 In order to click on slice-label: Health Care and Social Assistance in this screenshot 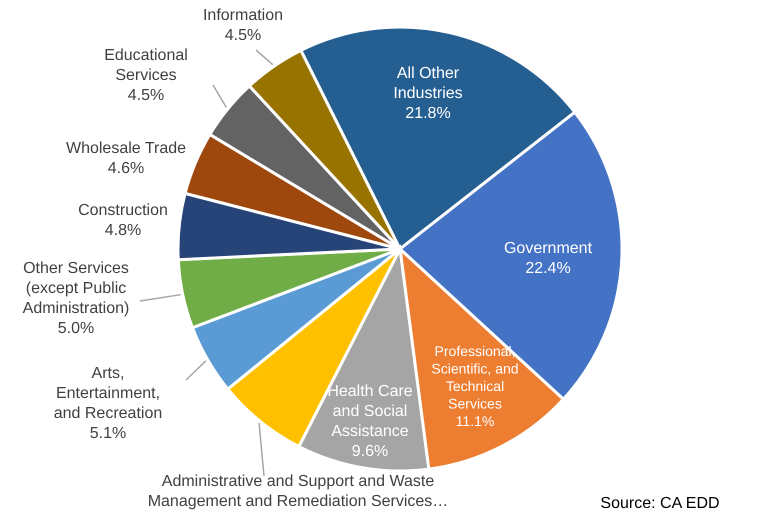, I will do `click(370, 411)`.